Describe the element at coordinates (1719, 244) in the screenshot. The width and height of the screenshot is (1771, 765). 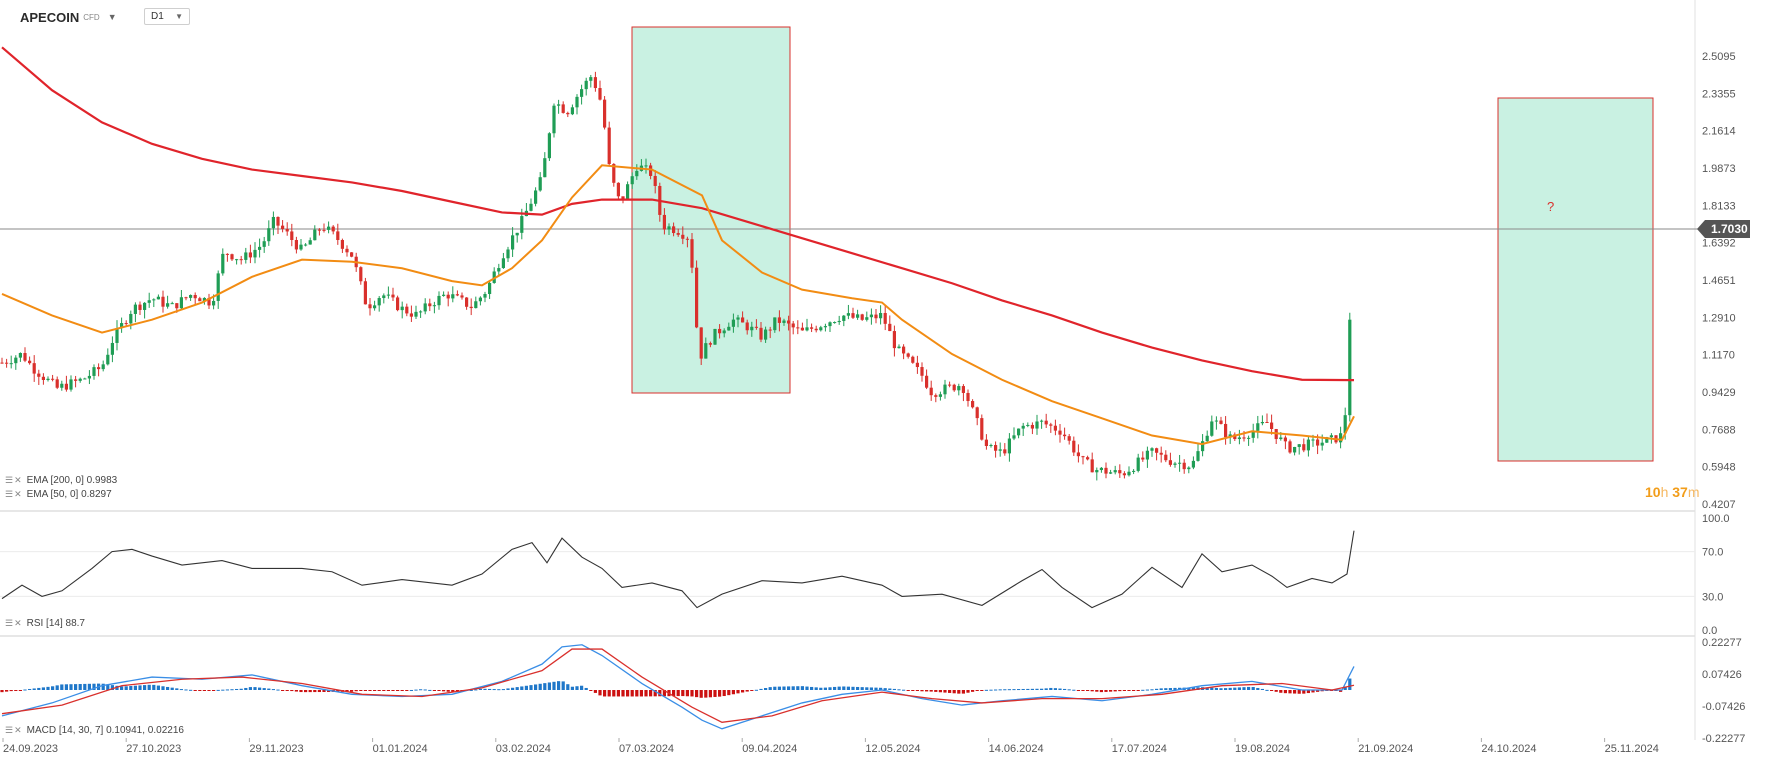
I see `price-tick-label: 1.6392` at that location.